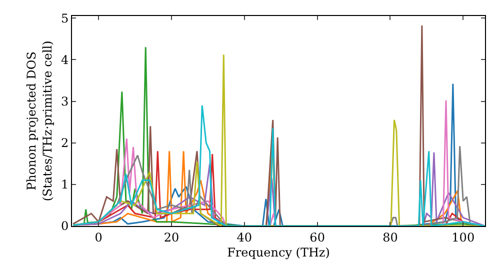 The width and height of the screenshot is (500, 280). I want to click on y-tick-label: 2, so click(64, 143).